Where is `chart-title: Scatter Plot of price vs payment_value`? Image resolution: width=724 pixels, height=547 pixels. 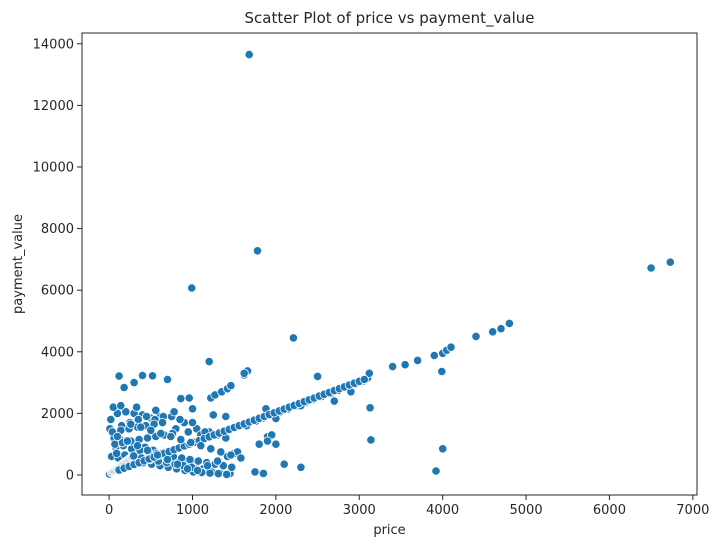
chart-title: Scatter Plot of price vs payment_value is located at coordinates (389, 18).